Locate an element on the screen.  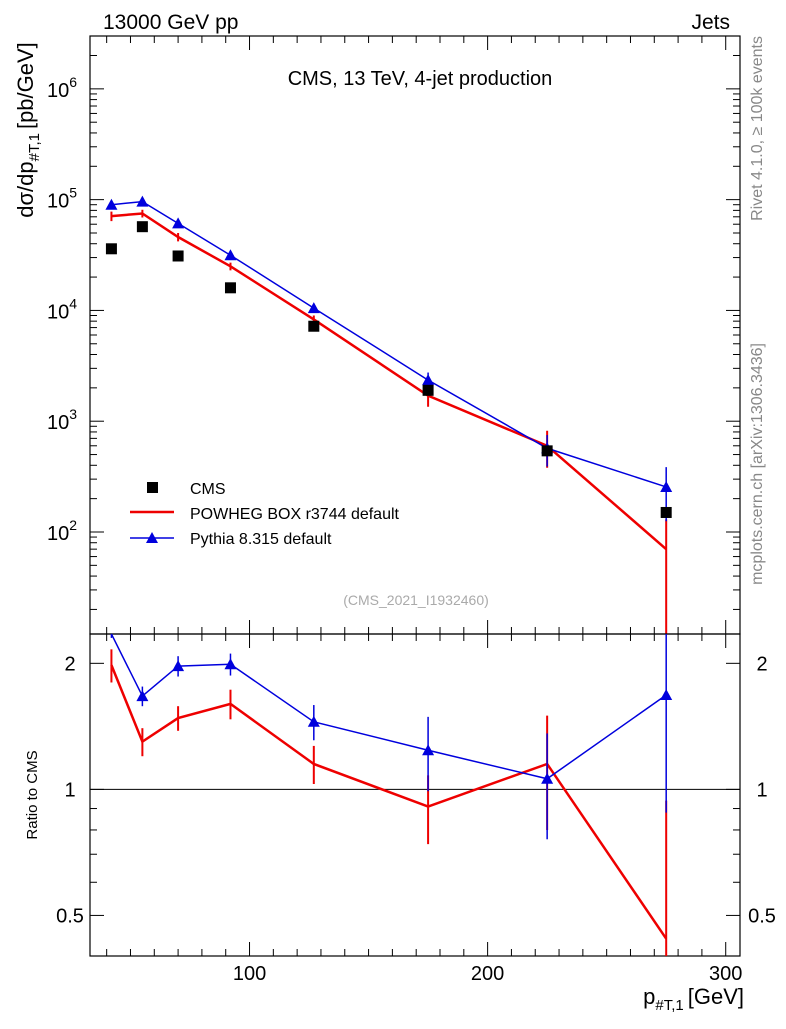
side-source: mcplots.cern.ch [arXiv:1306.3436] is located at coordinates (757, 464).